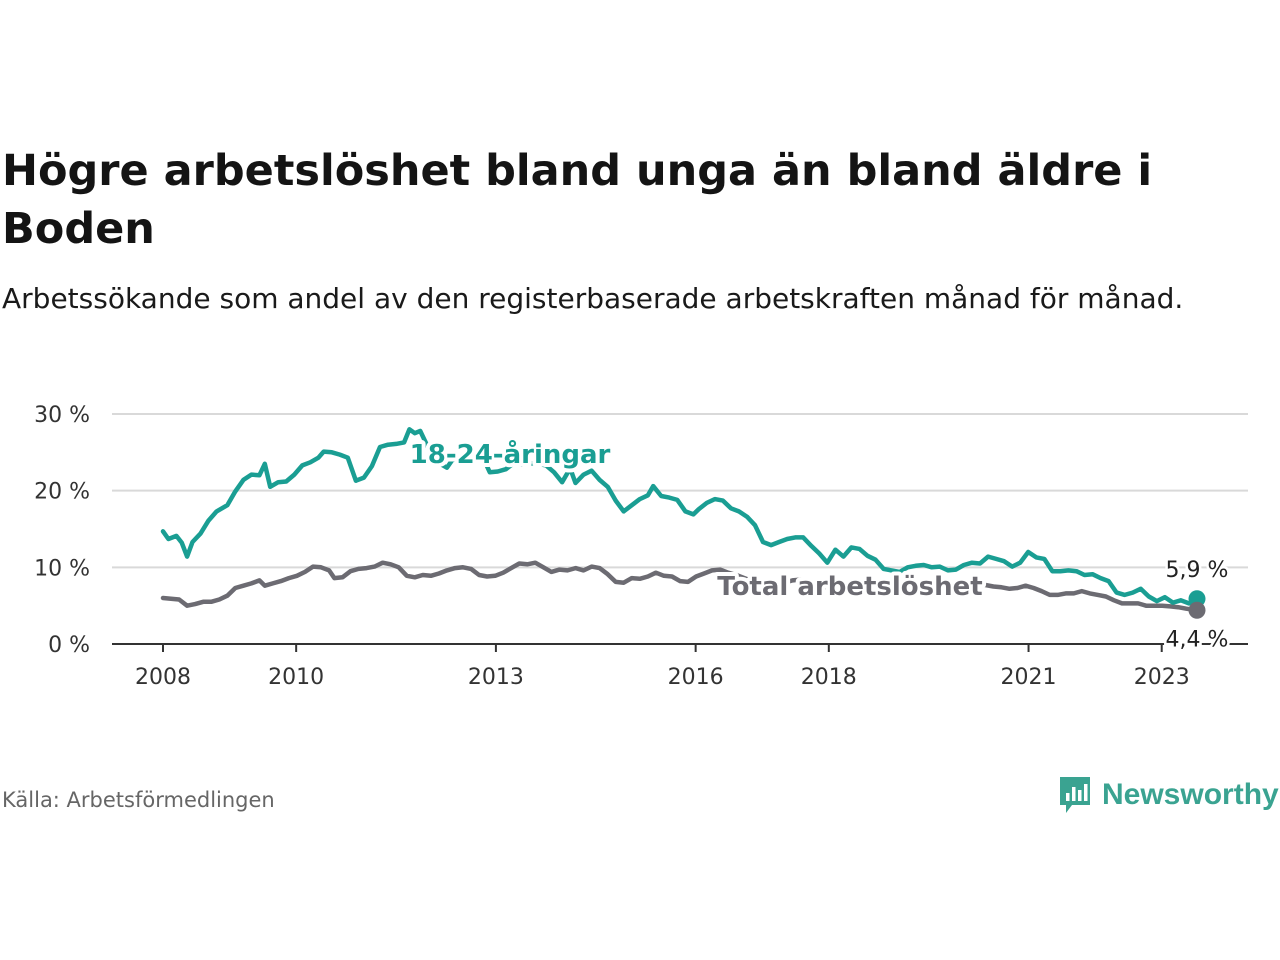  Describe the element at coordinates (296, 677) in the screenshot. I see `x-tick-label: 2010` at that location.